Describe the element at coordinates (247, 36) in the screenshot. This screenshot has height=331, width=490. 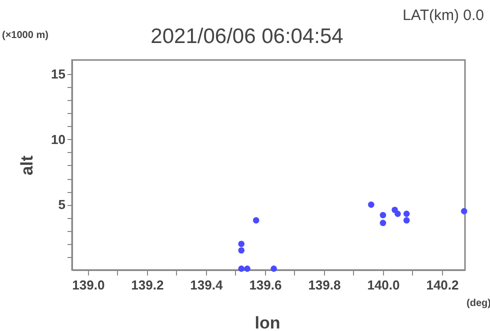
I see `chart-title: 2021/06/06 06:04:54` at that location.